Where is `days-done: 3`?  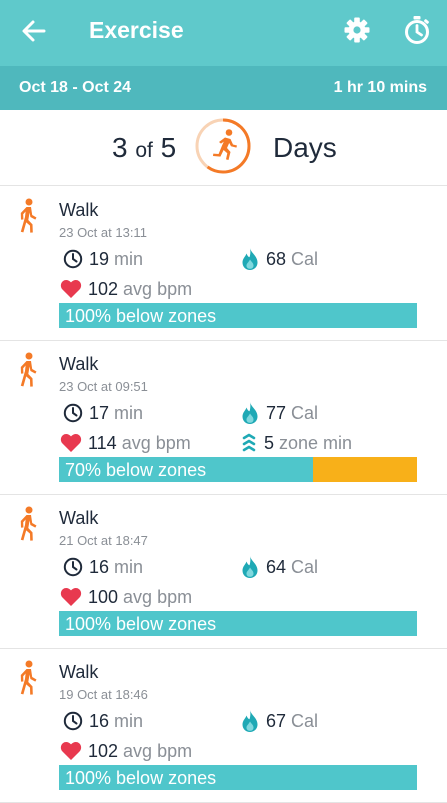
days-done: 3 is located at coordinates (120, 147).